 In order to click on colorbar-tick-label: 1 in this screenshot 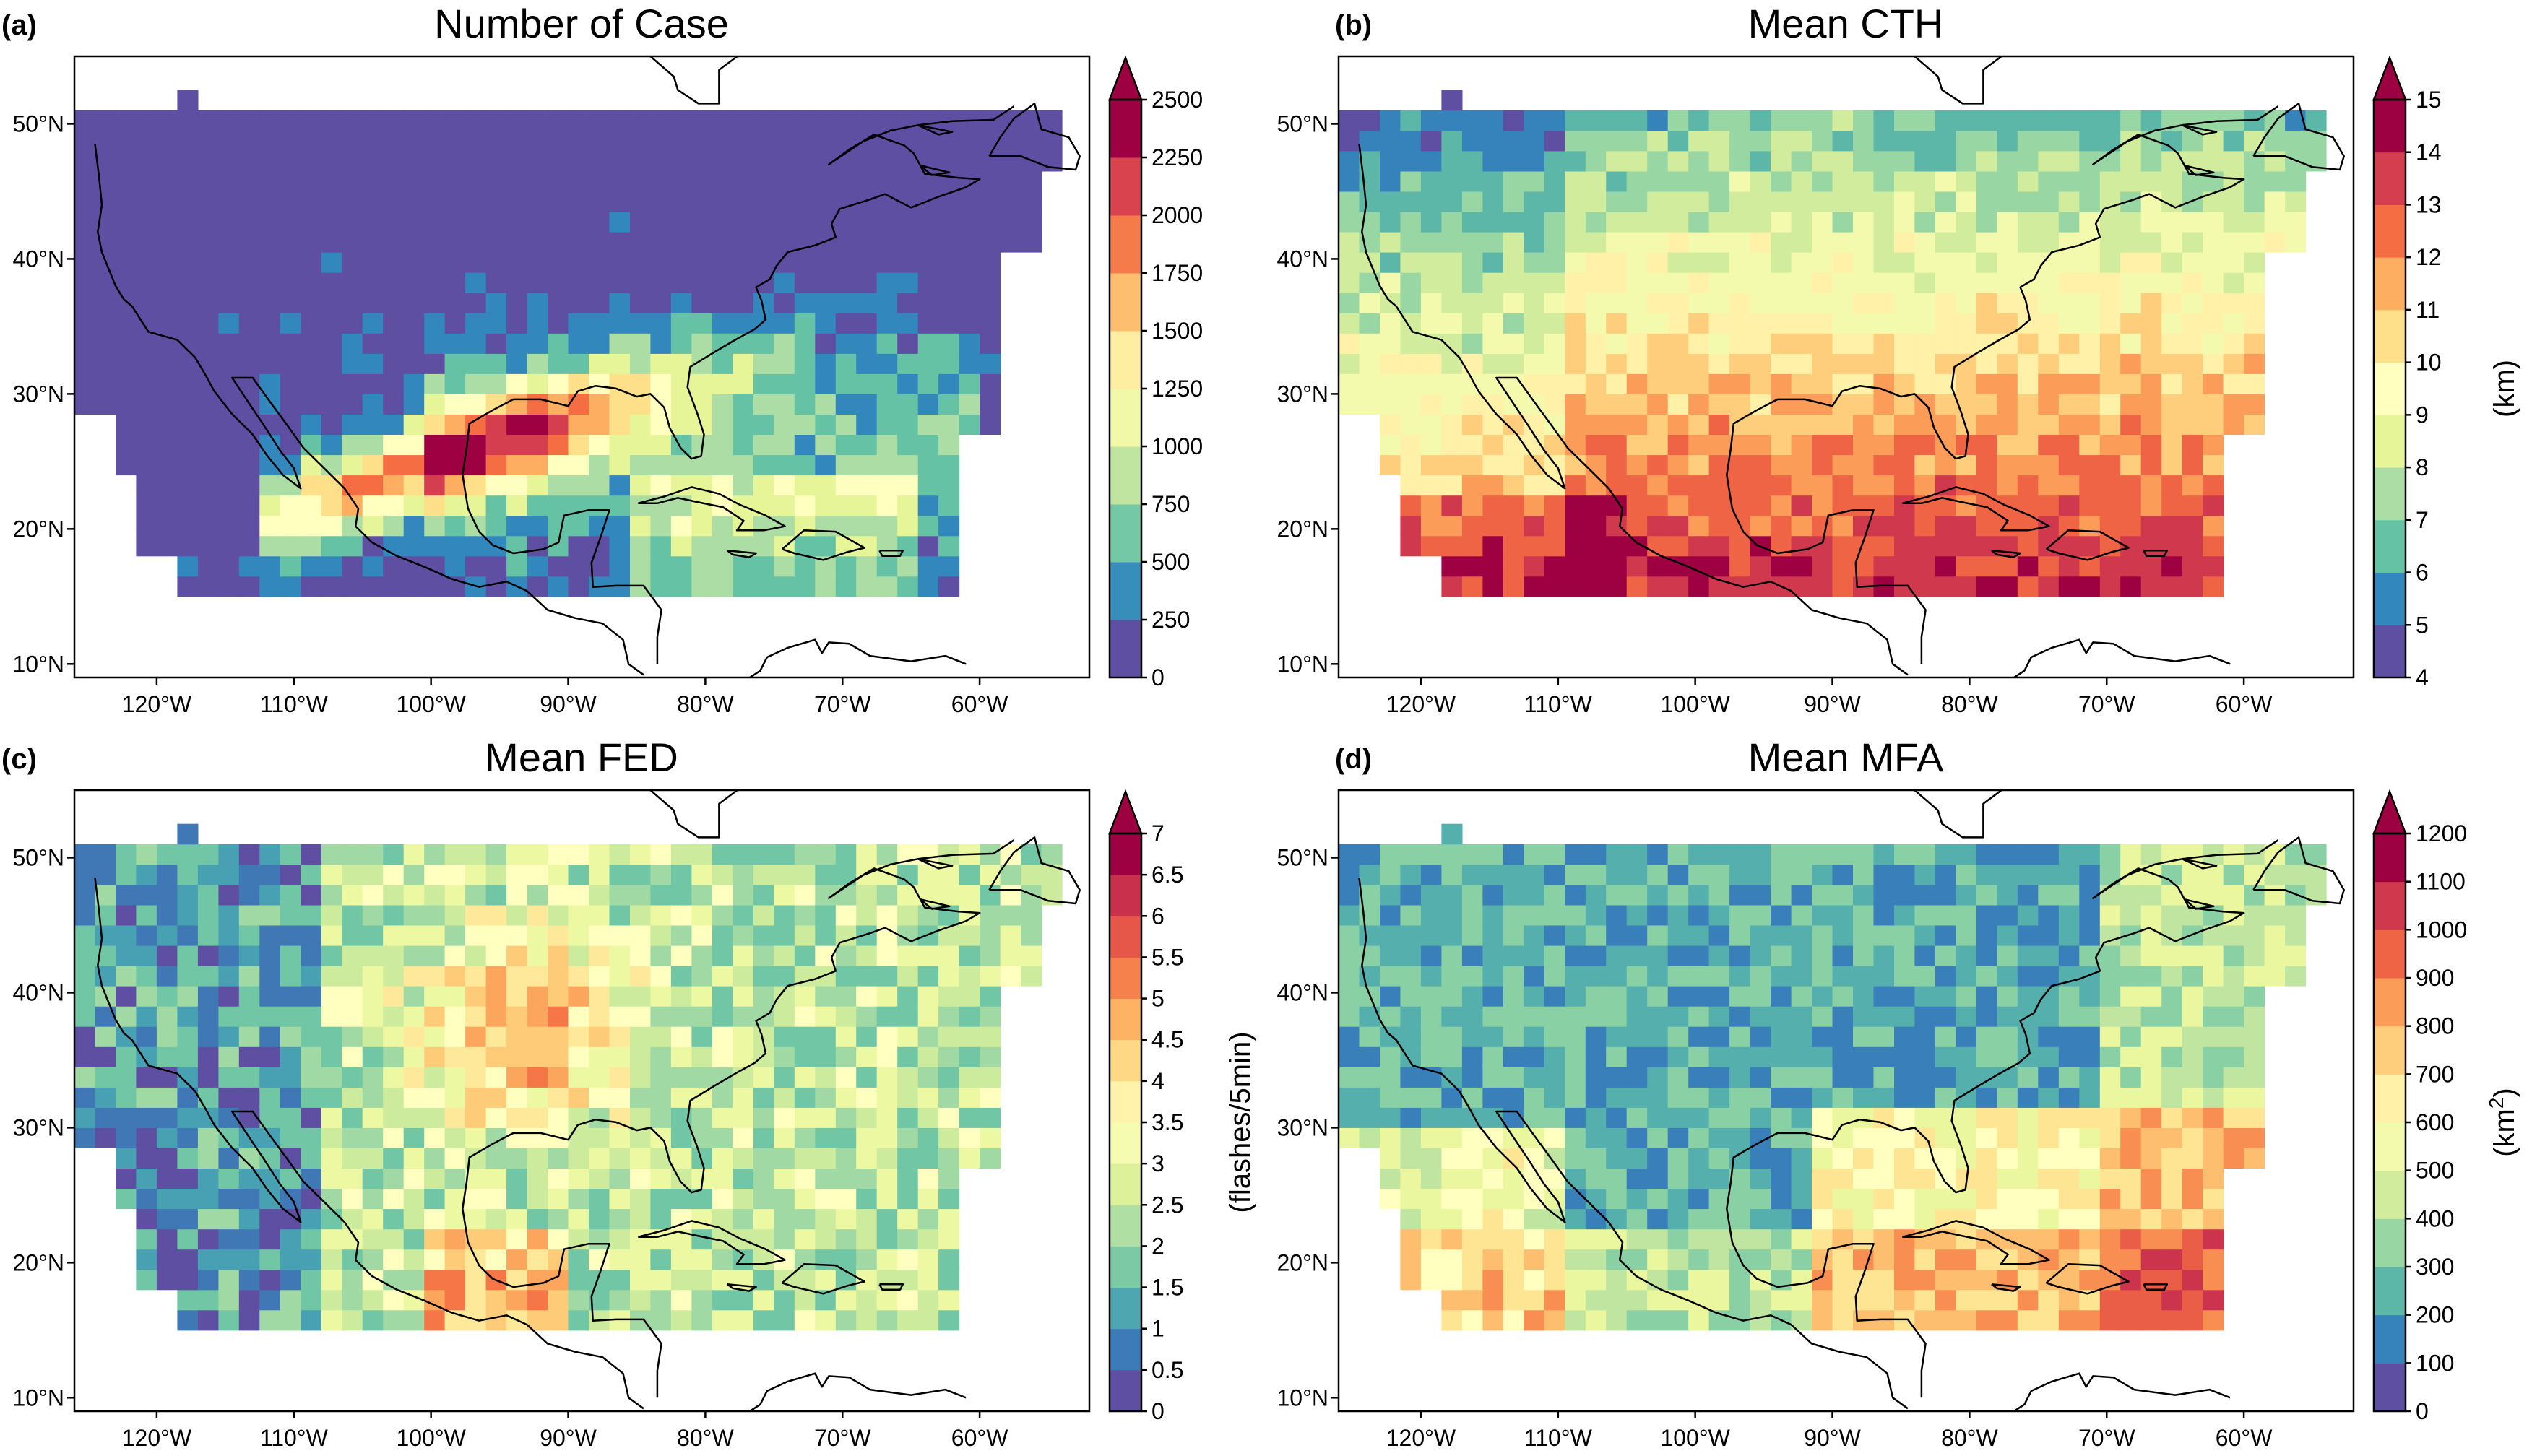, I will do `click(1158, 1329)`.